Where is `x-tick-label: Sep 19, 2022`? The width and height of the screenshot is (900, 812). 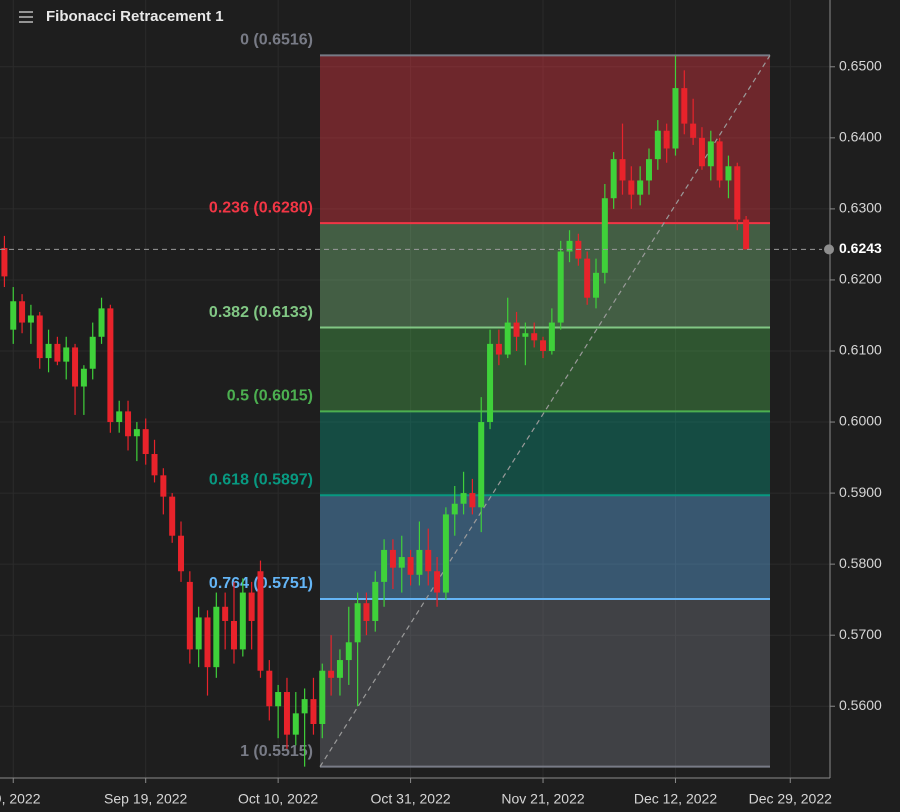
x-tick-label: Sep 19, 2022 is located at coordinates (146, 799).